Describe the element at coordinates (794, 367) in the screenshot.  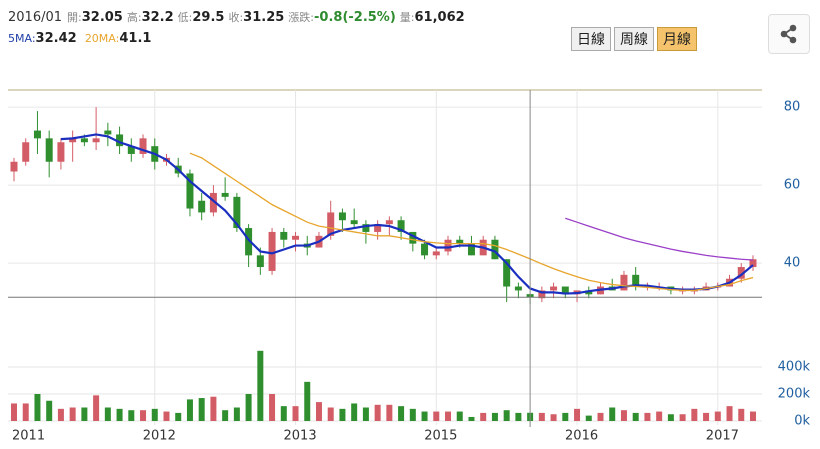
I see `volume-tick-label: 400k` at that location.